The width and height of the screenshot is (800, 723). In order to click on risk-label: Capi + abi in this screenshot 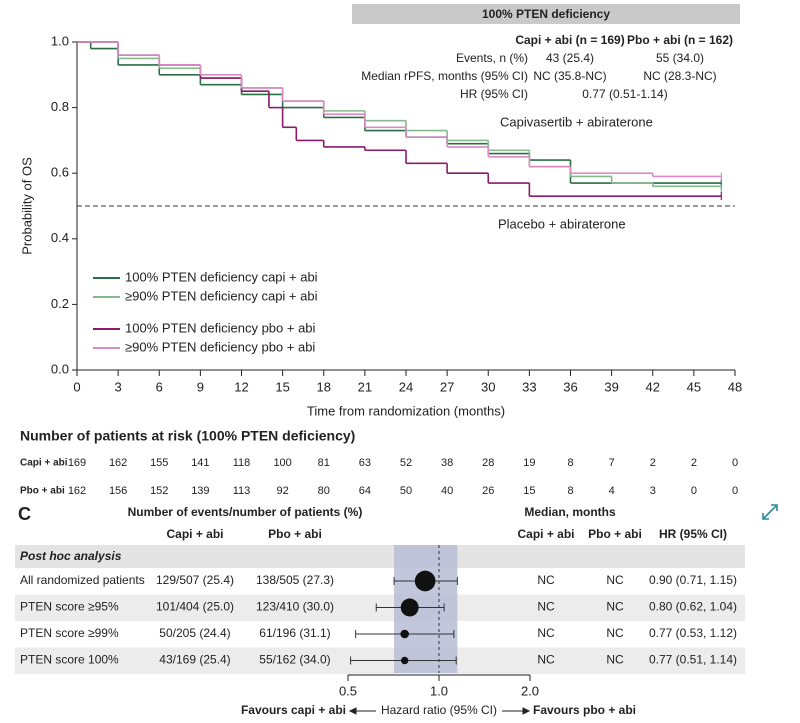, I will do `click(44, 463)`.